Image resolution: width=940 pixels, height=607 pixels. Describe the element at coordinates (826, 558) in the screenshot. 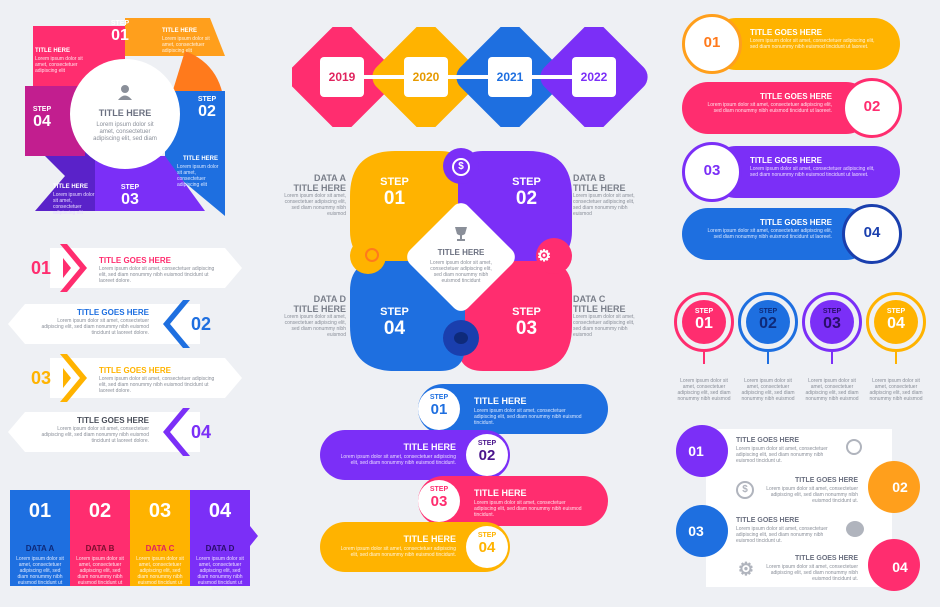

I see `list-title-4: TITLE GOES HERE` at that location.